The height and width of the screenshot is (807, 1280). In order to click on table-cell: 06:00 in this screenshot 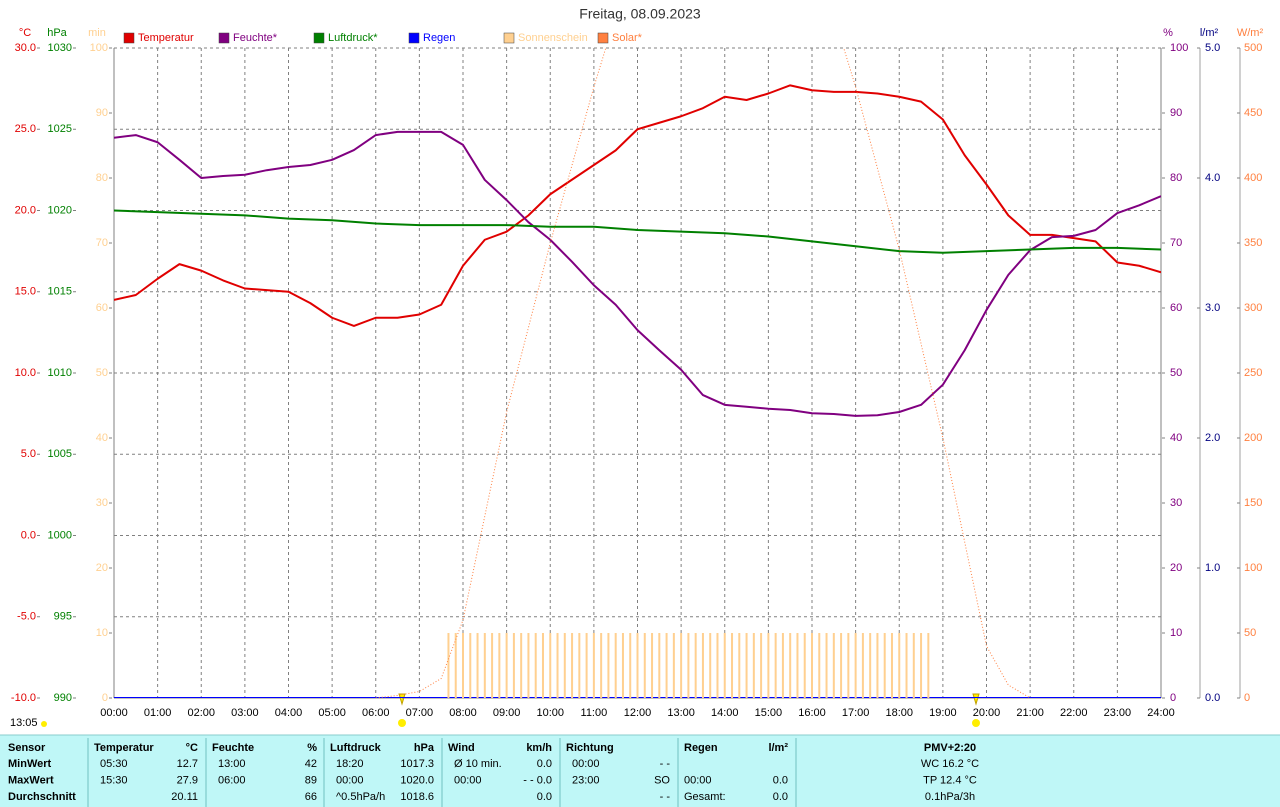, I will do `click(232, 780)`.